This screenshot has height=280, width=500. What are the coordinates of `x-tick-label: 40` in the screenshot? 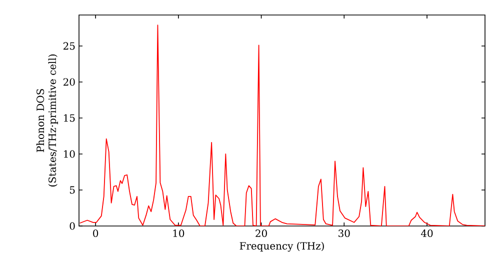 It's located at (426, 234).